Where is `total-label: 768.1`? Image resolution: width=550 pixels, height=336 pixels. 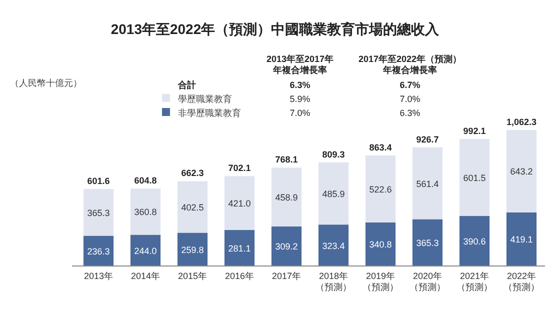
total-label: 768.1 is located at coordinates (286, 159).